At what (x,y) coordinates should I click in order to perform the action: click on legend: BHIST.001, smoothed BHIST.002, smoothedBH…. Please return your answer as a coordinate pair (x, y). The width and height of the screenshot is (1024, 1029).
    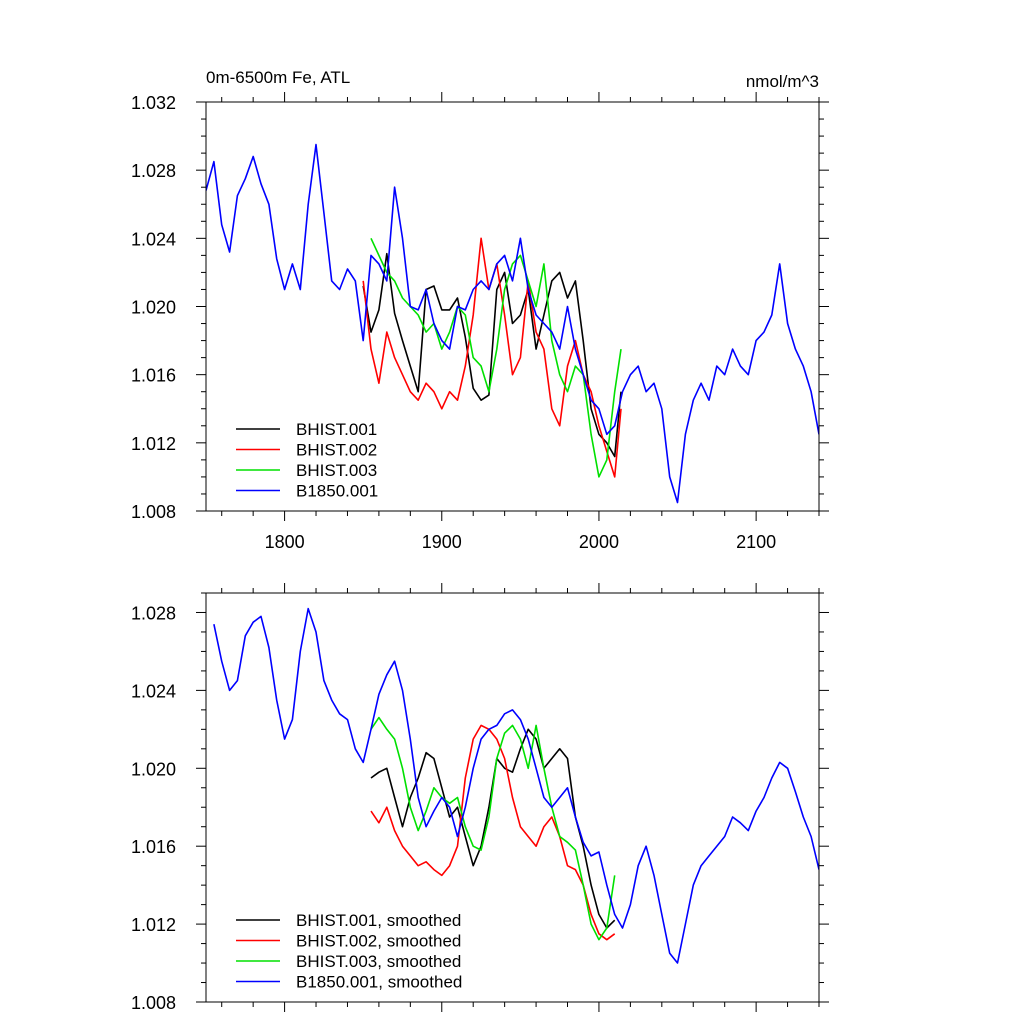
    Looking at the image, I should click on (349, 951).